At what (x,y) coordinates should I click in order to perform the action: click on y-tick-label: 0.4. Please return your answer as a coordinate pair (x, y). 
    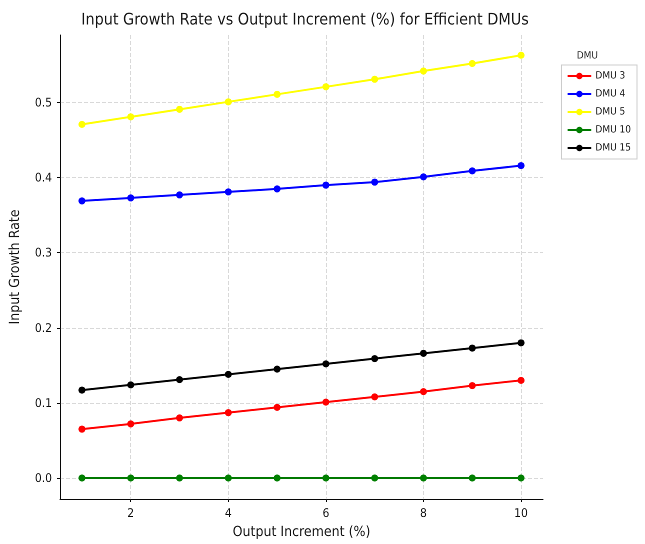
    Looking at the image, I should click on (43, 177).